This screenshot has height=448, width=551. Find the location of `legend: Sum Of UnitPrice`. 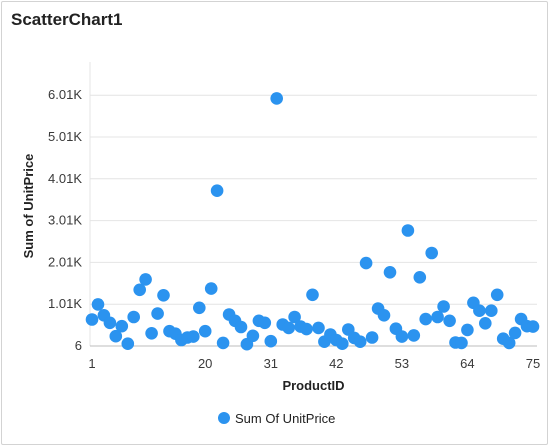

legend: Sum Of UnitPrice is located at coordinates (276, 418).